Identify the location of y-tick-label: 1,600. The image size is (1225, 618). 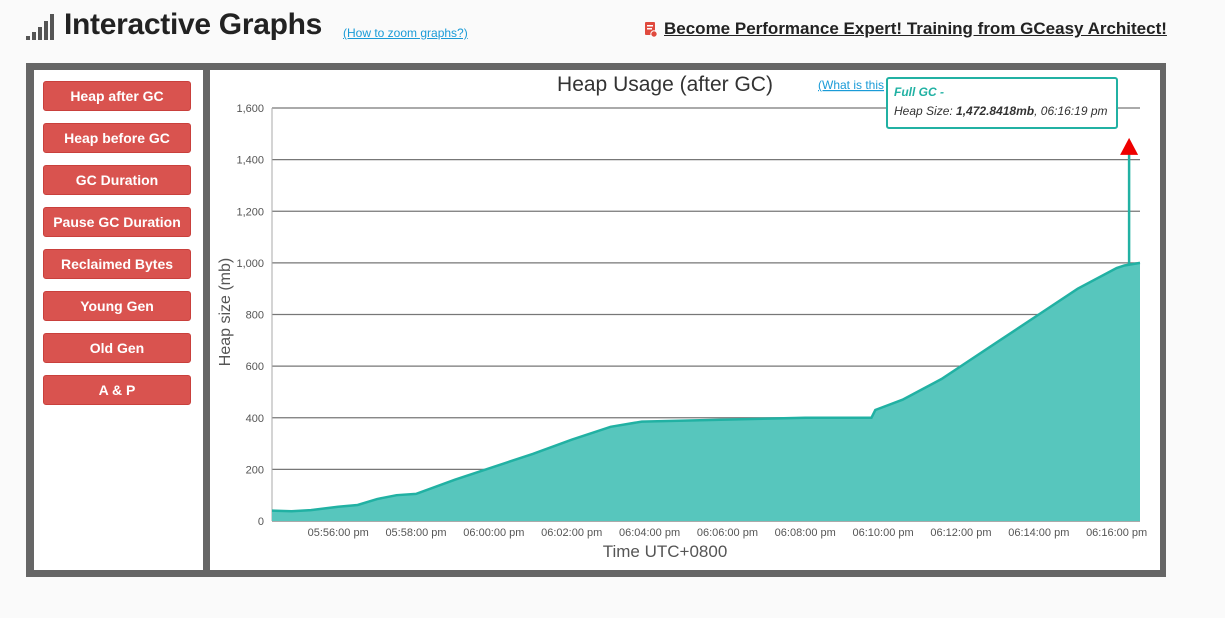
(250, 109).